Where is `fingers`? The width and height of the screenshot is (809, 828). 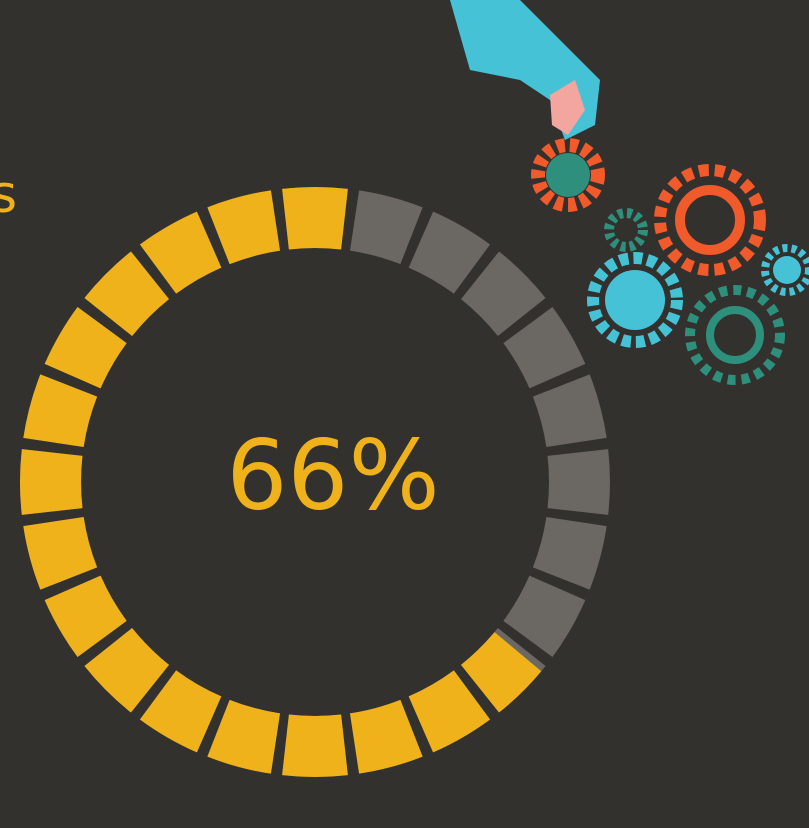
fingers is located at coordinates (567, 107).